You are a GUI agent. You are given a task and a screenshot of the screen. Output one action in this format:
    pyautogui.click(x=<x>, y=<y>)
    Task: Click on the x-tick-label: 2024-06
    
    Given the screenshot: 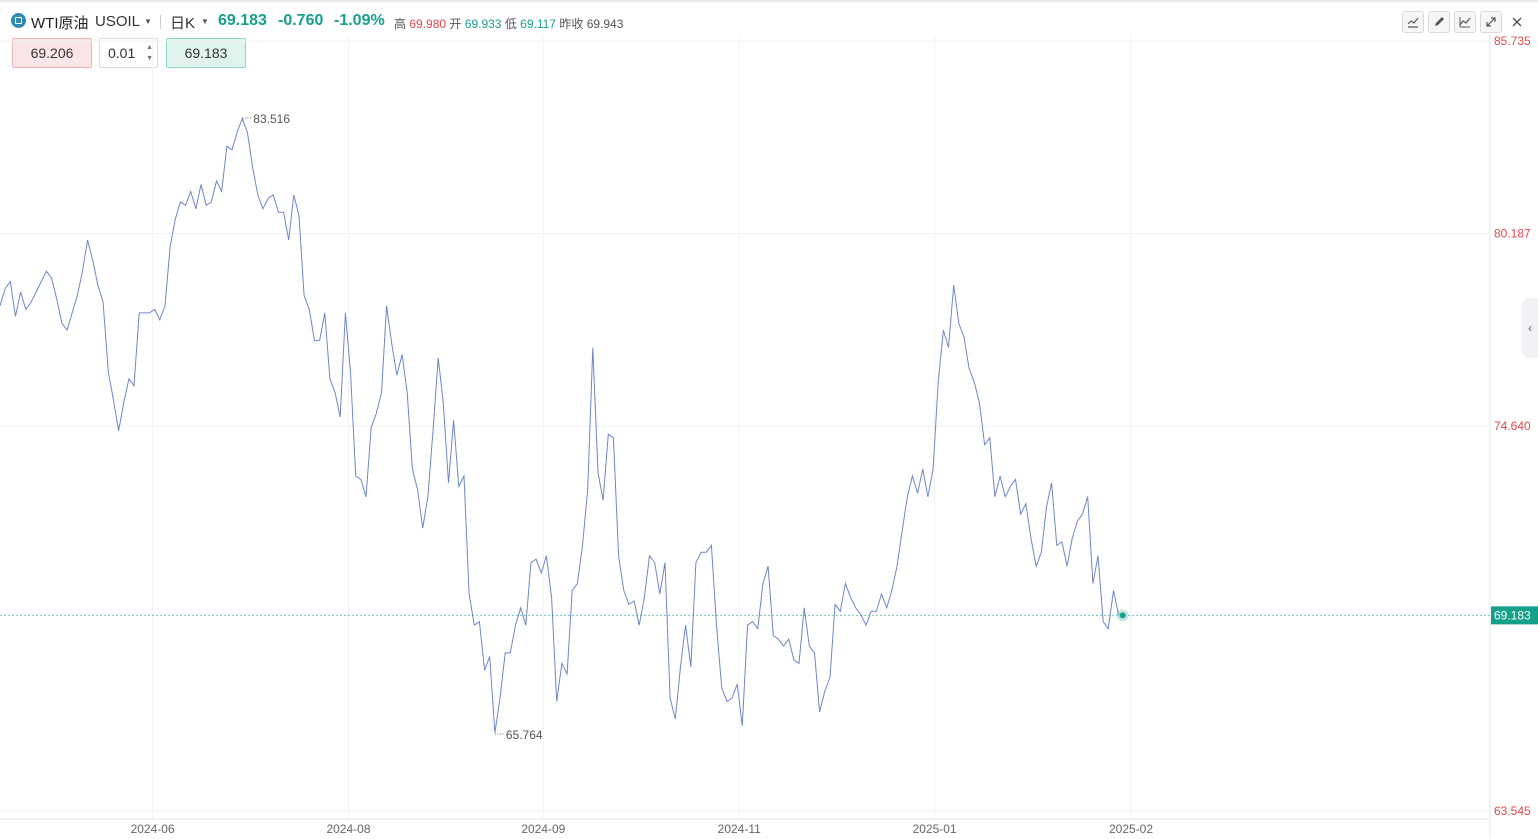 What is the action you would take?
    pyautogui.click(x=153, y=829)
    